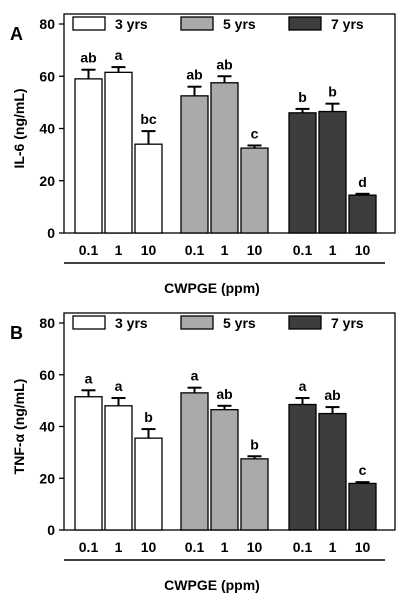 Image resolution: width=403 pixels, height=608 pixels. I want to click on panel-label: B, so click(16, 333).